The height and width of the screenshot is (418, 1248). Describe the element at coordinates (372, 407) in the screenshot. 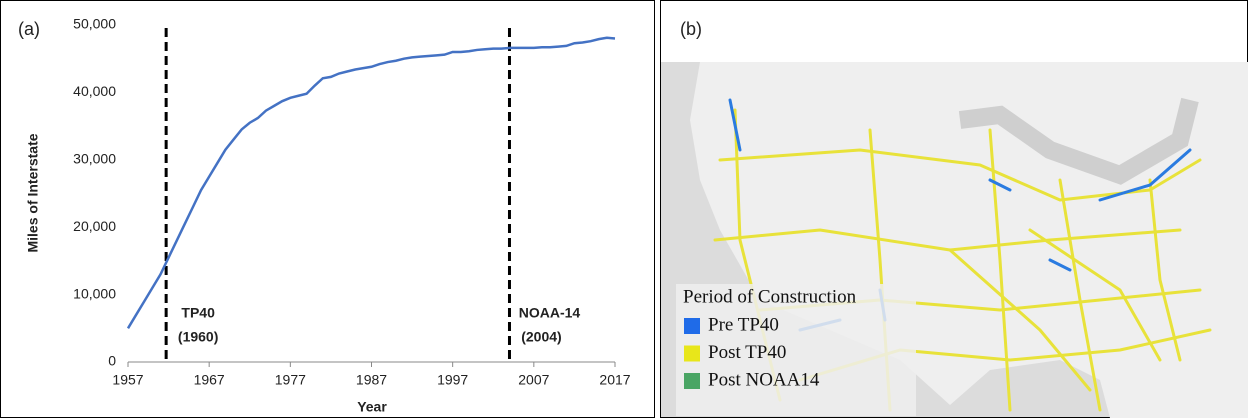

I see `x-axis-label: Year` at that location.